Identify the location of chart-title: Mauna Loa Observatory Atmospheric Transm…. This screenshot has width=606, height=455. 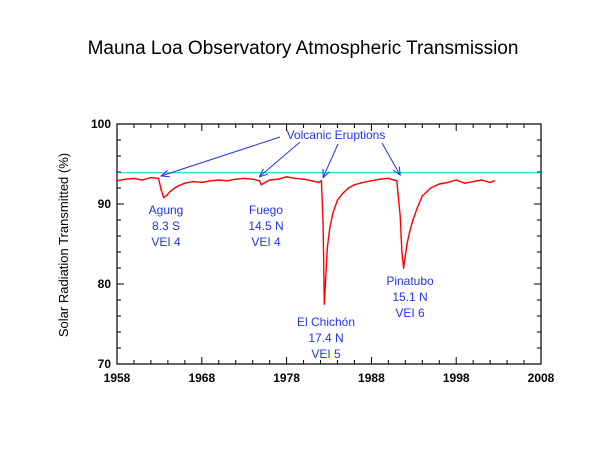
(303, 48).